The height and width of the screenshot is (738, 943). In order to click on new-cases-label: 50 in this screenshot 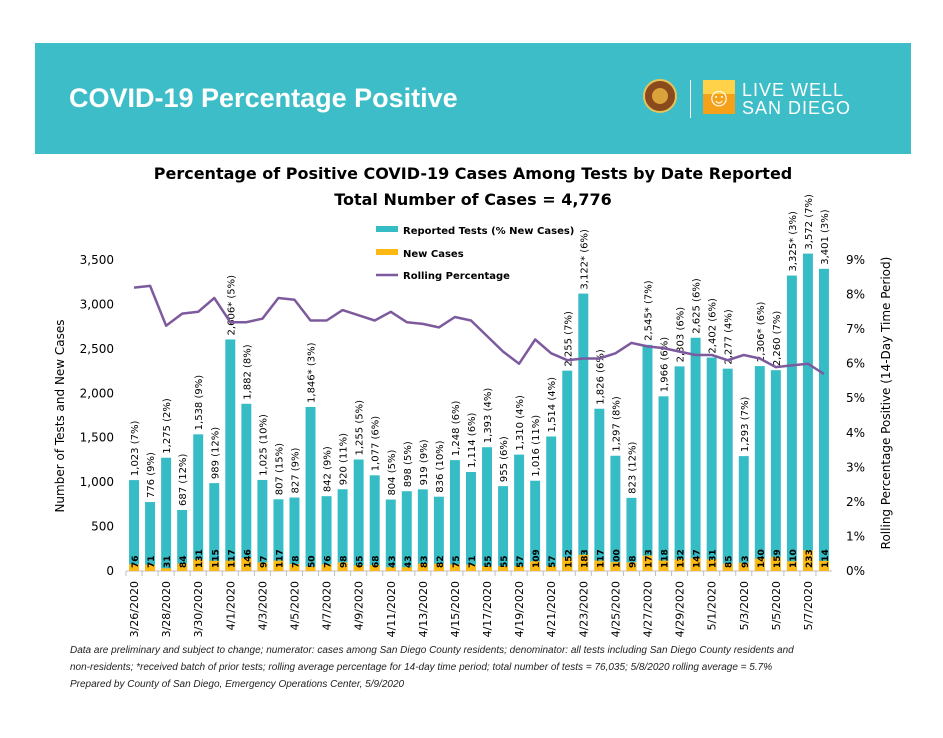, I will do `click(313, 561)`.